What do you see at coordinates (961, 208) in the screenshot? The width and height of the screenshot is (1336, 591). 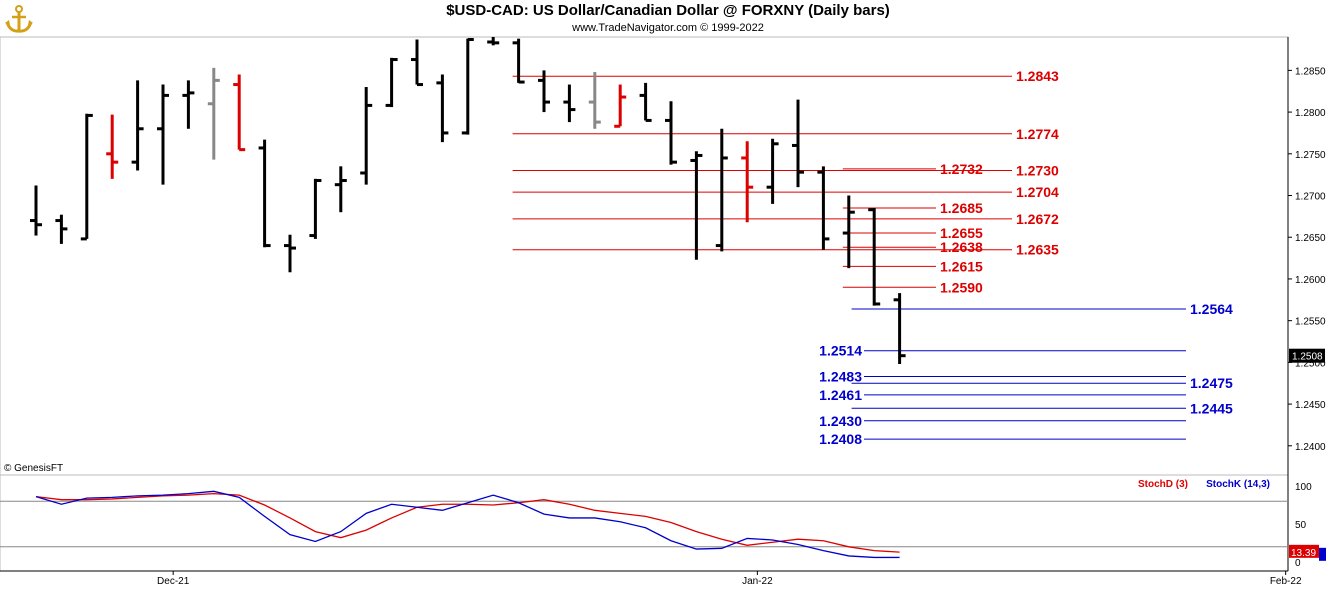 I see `resistance-label: 1.2685` at bounding box center [961, 208].